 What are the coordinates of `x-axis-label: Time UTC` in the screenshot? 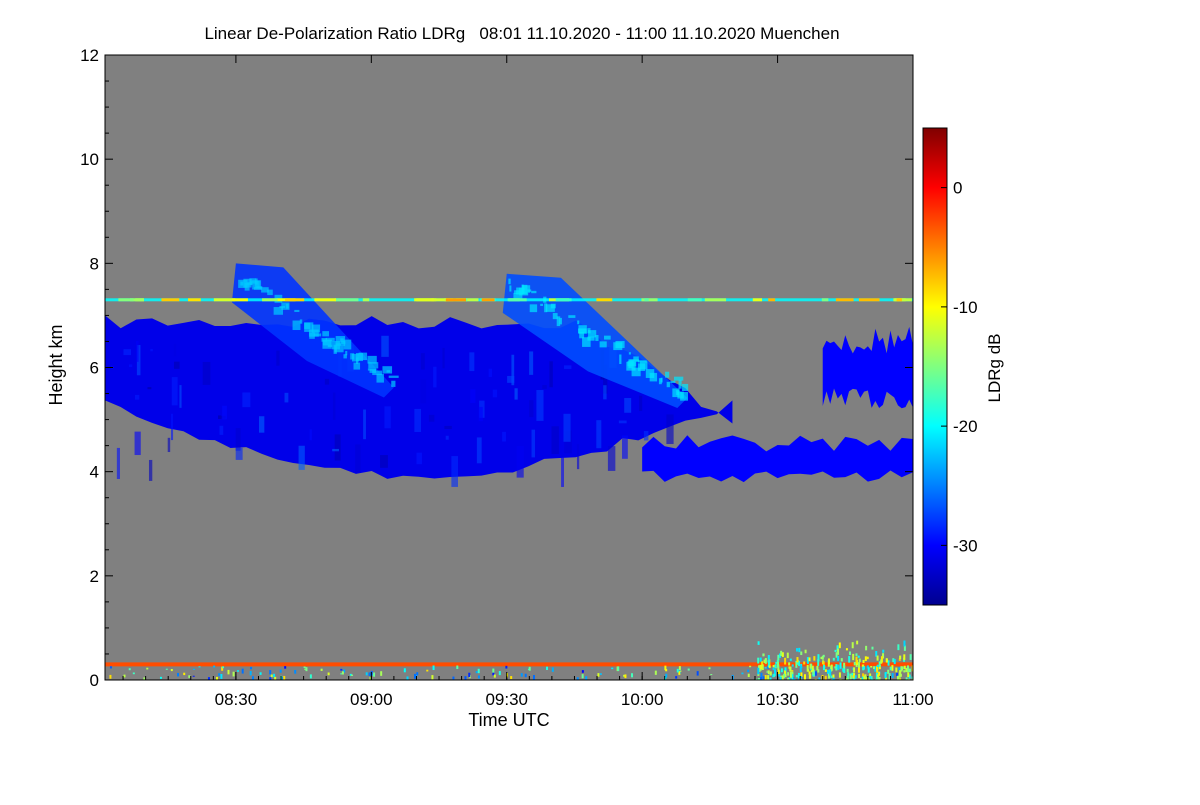 It's located at (508, 720).